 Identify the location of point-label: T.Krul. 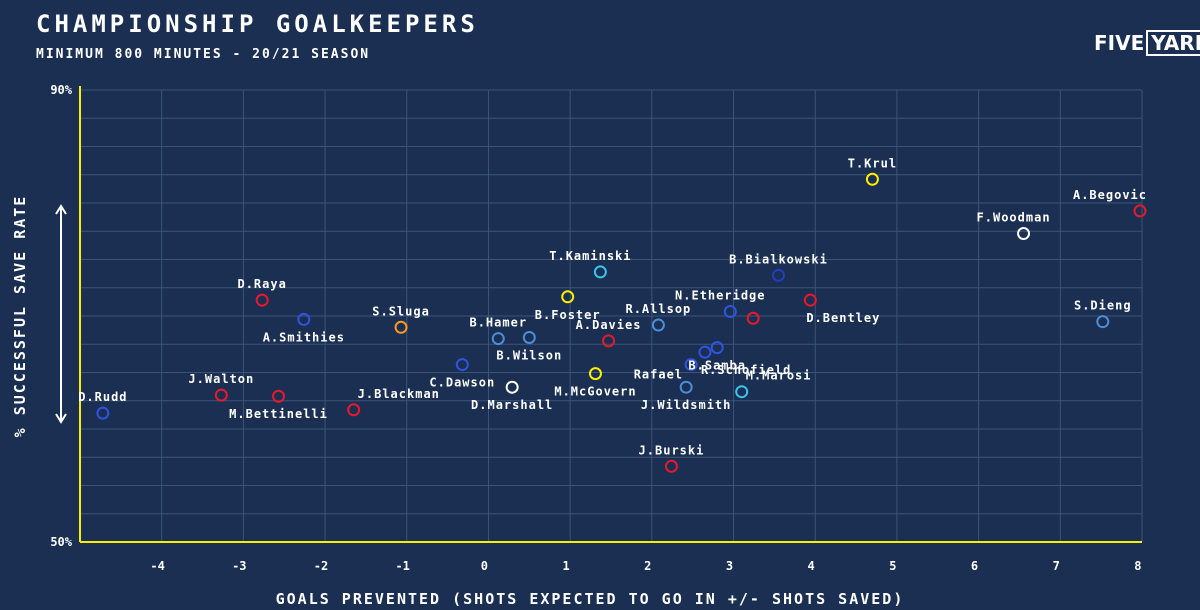
(872, 163).